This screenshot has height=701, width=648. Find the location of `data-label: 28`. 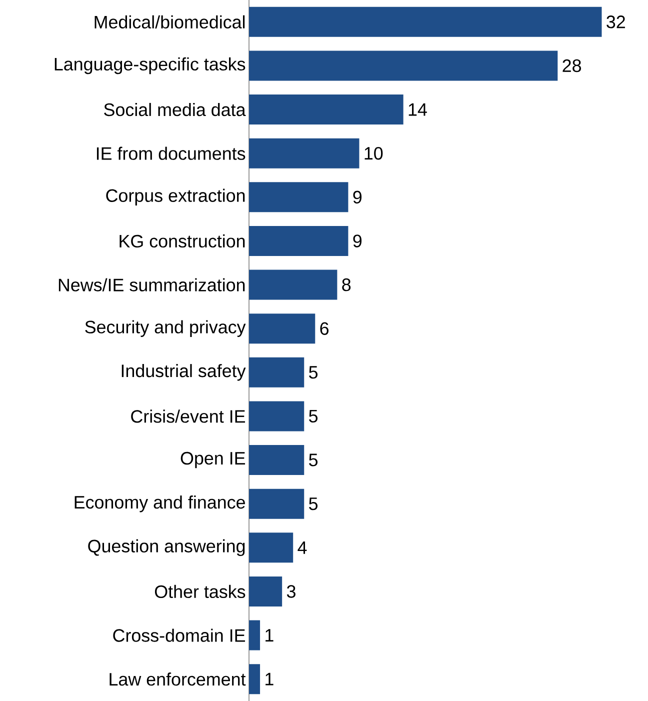

data-label: 28 is located at coordinates (571, 65).